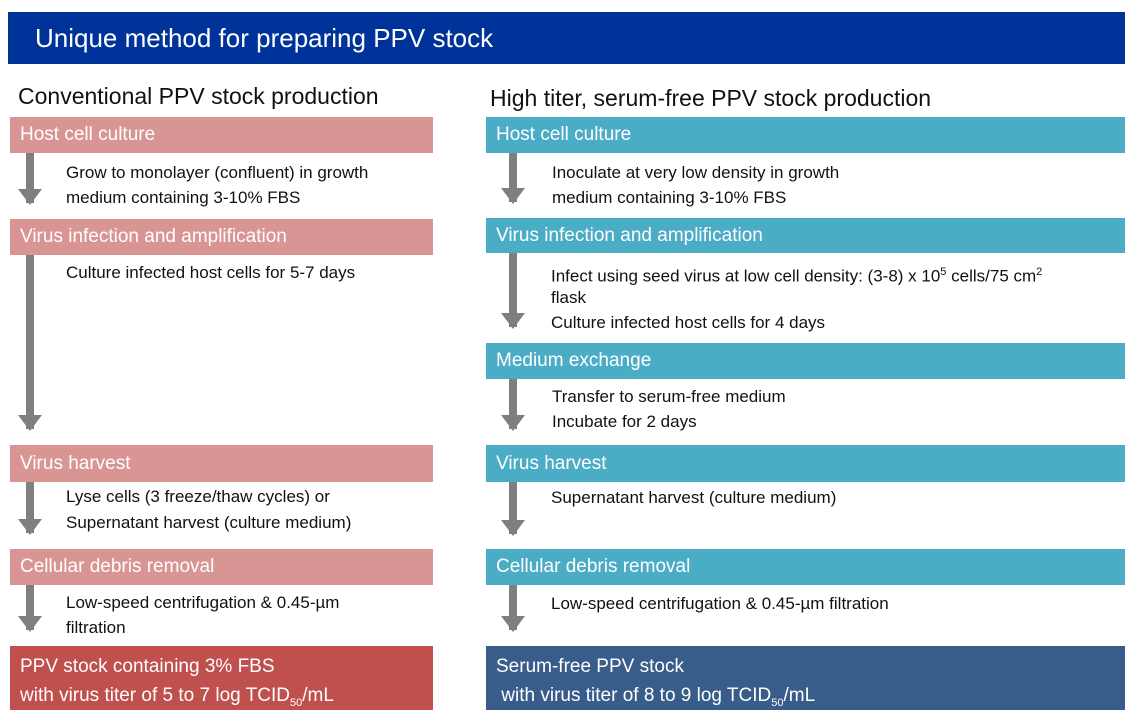  Describe the element at coordinates (221, 237) in the screenshot. I see `left-step-virus-infection: Virus infection and amplification` at that location.